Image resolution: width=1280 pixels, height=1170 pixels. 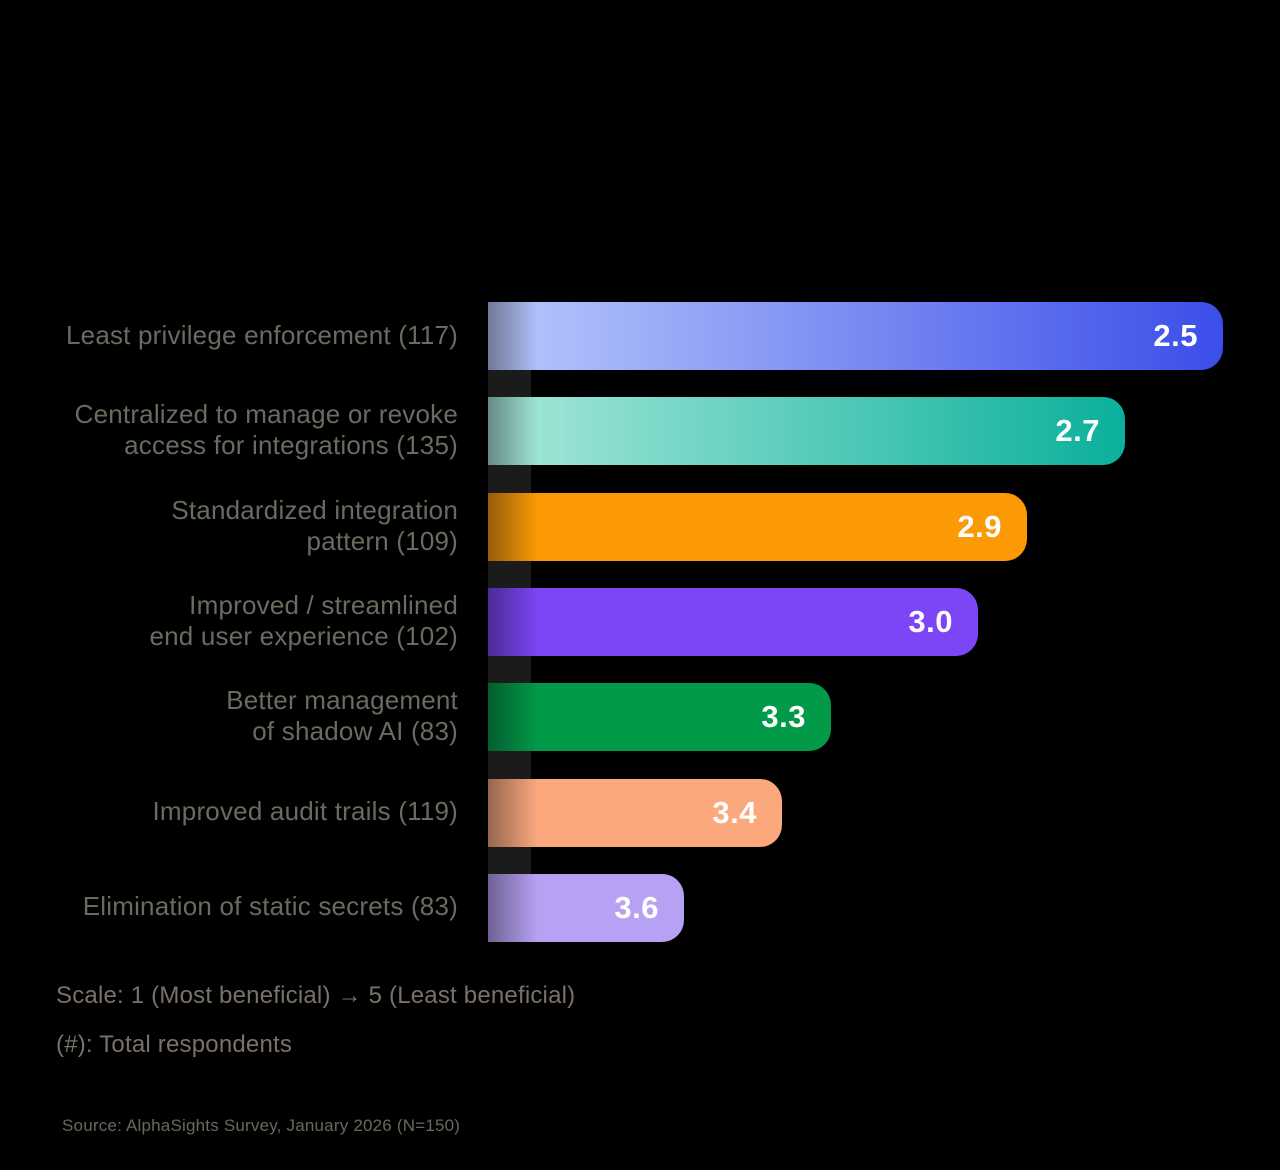 I want to click on bar: 3.0, so click(x=733, y=621).